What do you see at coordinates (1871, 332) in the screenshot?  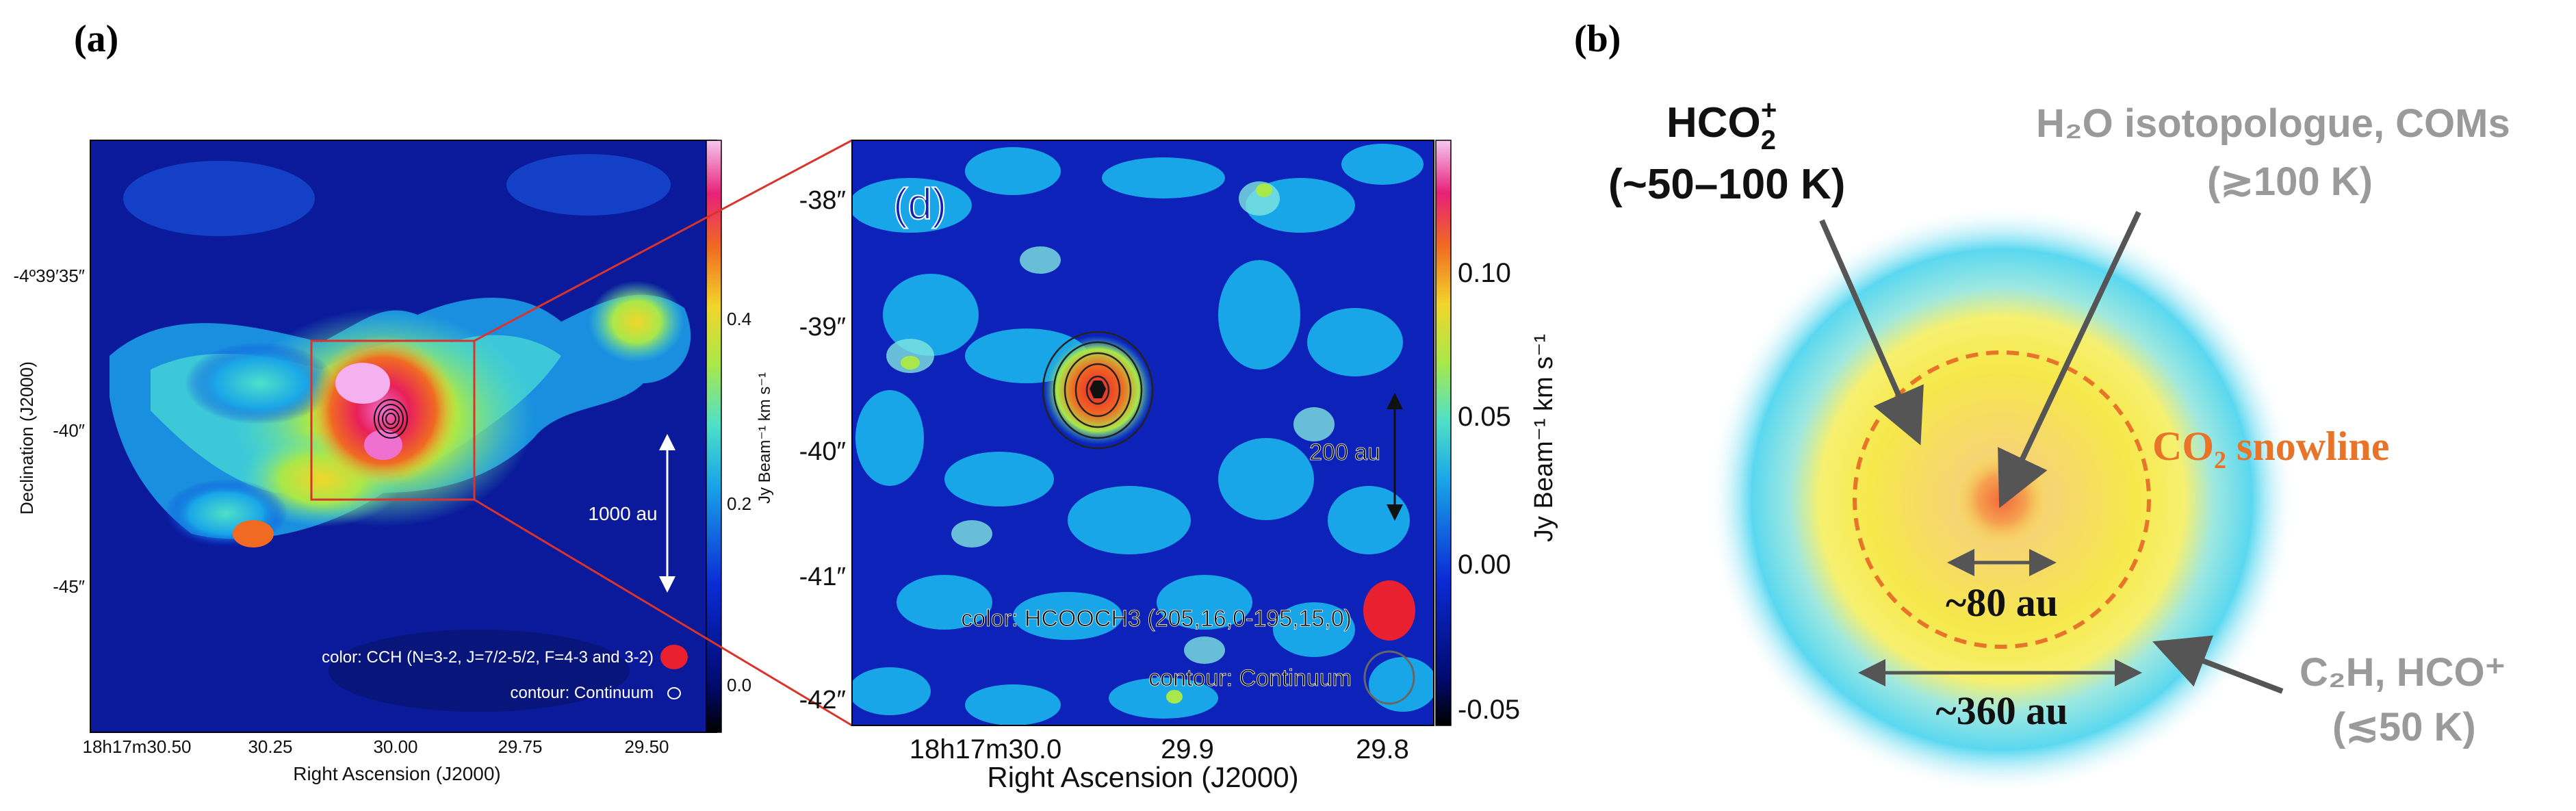 I see `panel-b-hco2-arrow` at bounding box center [1871, 332].